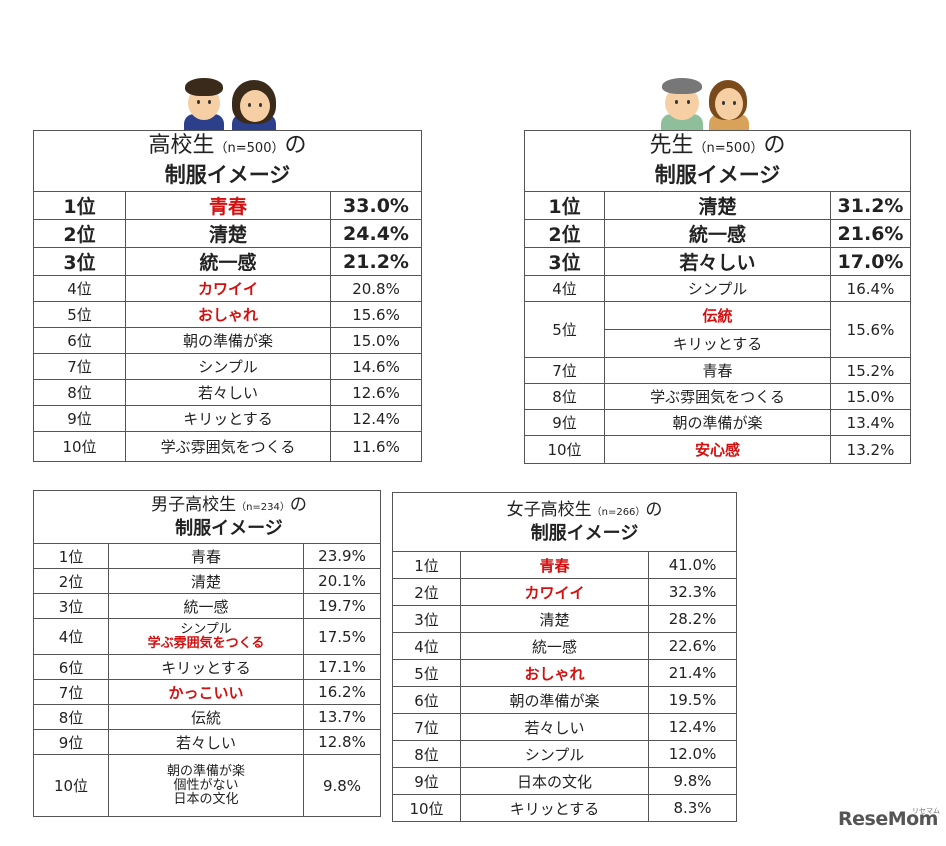 The width and height of the screenshot is (946, 846). I want to click on pct-cell: 13.4%, so click(870, 422).